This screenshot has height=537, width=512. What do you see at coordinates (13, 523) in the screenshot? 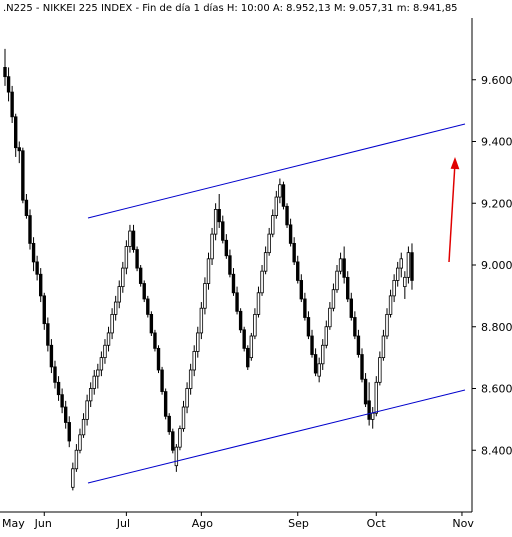
I see `x-tick-label: May` at bounding box center [13, 523].